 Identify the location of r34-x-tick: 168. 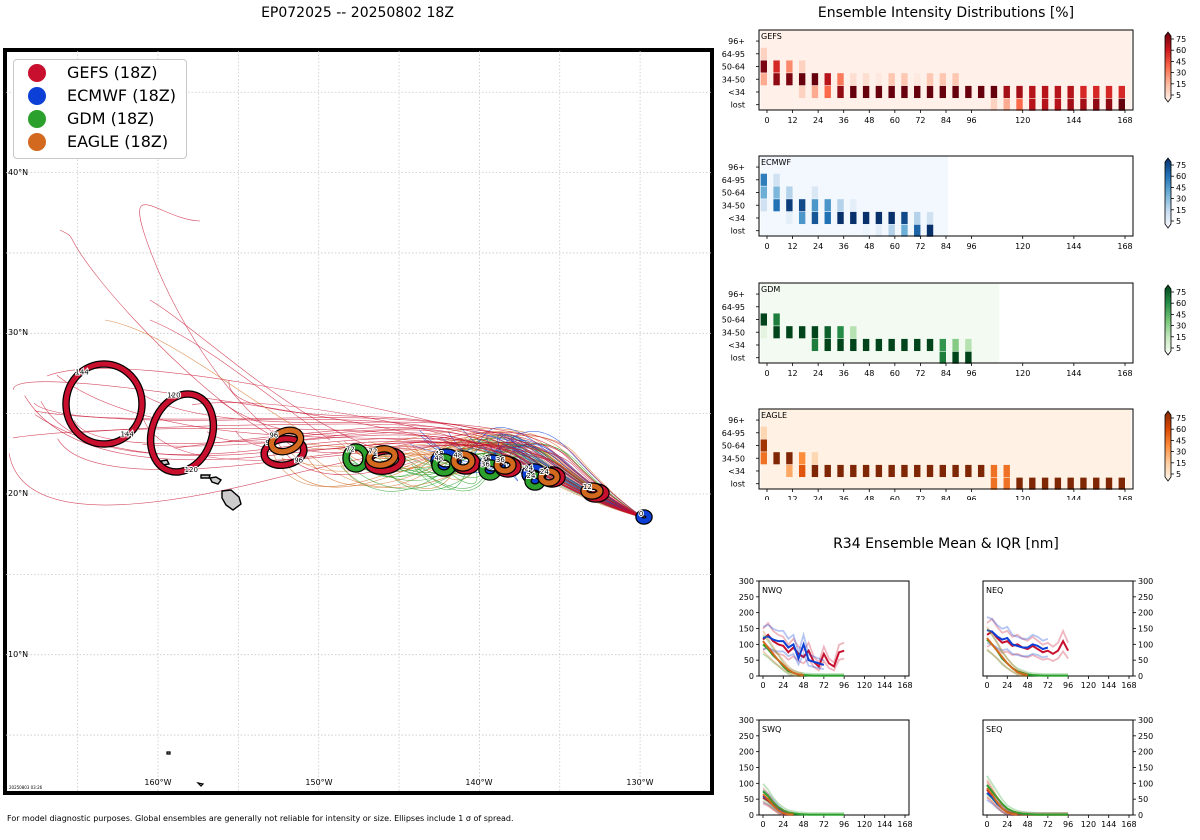
(1128, 824).